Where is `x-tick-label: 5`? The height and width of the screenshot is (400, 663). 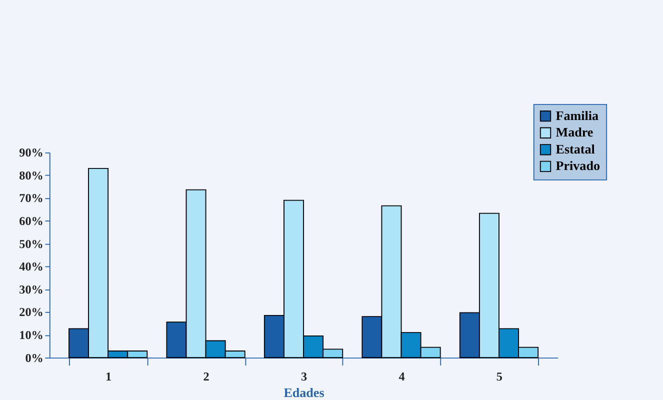
x-tick-label: 5 is located at coordinates (499, 376).